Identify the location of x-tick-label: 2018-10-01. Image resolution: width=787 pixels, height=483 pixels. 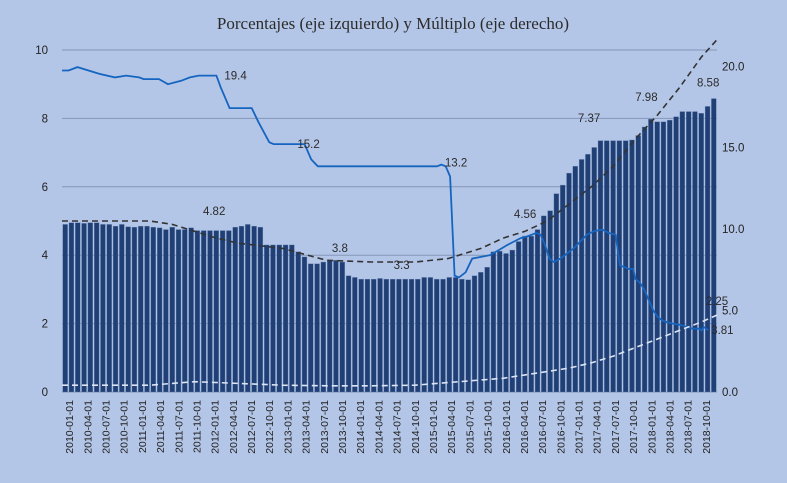
(707, 427).